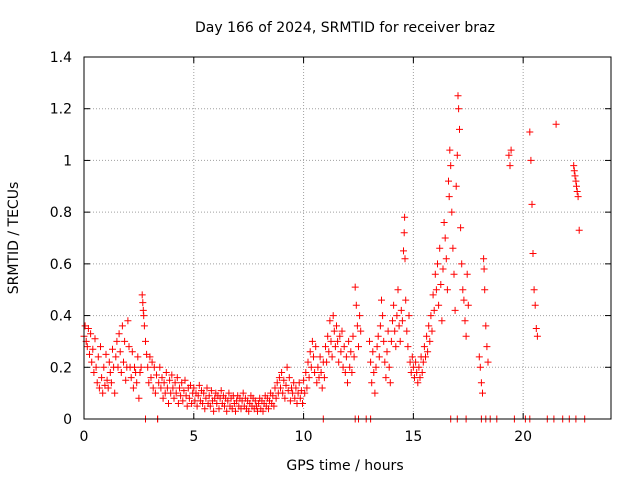  What do you see at coordinates (304, 437) in the screenshot?
I see `x-tick-label: 10` at bounding box center [304, 437].